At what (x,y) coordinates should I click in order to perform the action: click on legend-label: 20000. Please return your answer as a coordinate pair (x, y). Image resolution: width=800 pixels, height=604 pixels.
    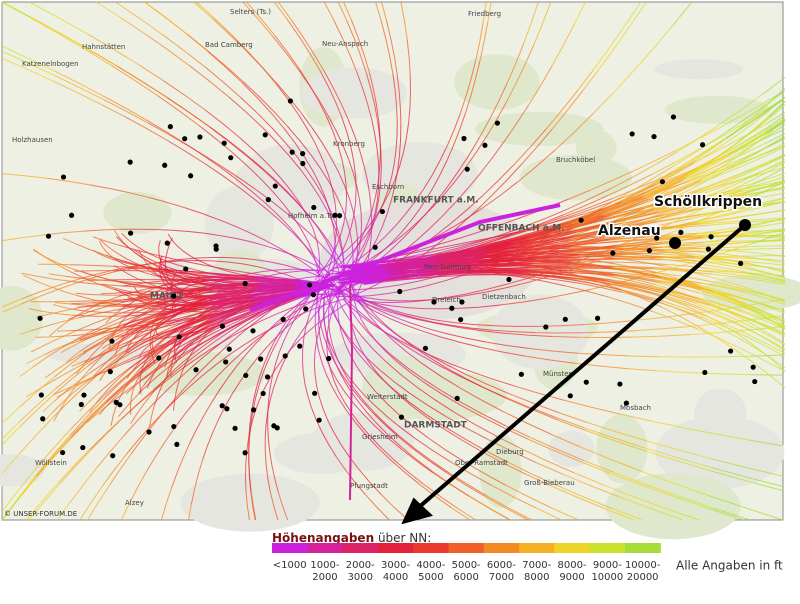
    Looking at the image, I should click on (643, 577).